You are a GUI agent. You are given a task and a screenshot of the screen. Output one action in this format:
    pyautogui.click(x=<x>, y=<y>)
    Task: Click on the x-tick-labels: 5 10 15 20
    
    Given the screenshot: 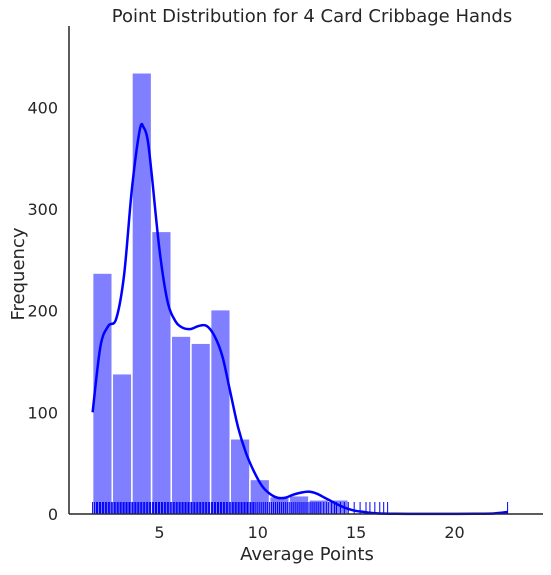 What is the action you would take?
    pyautogui.click(x=309, y=532)
    